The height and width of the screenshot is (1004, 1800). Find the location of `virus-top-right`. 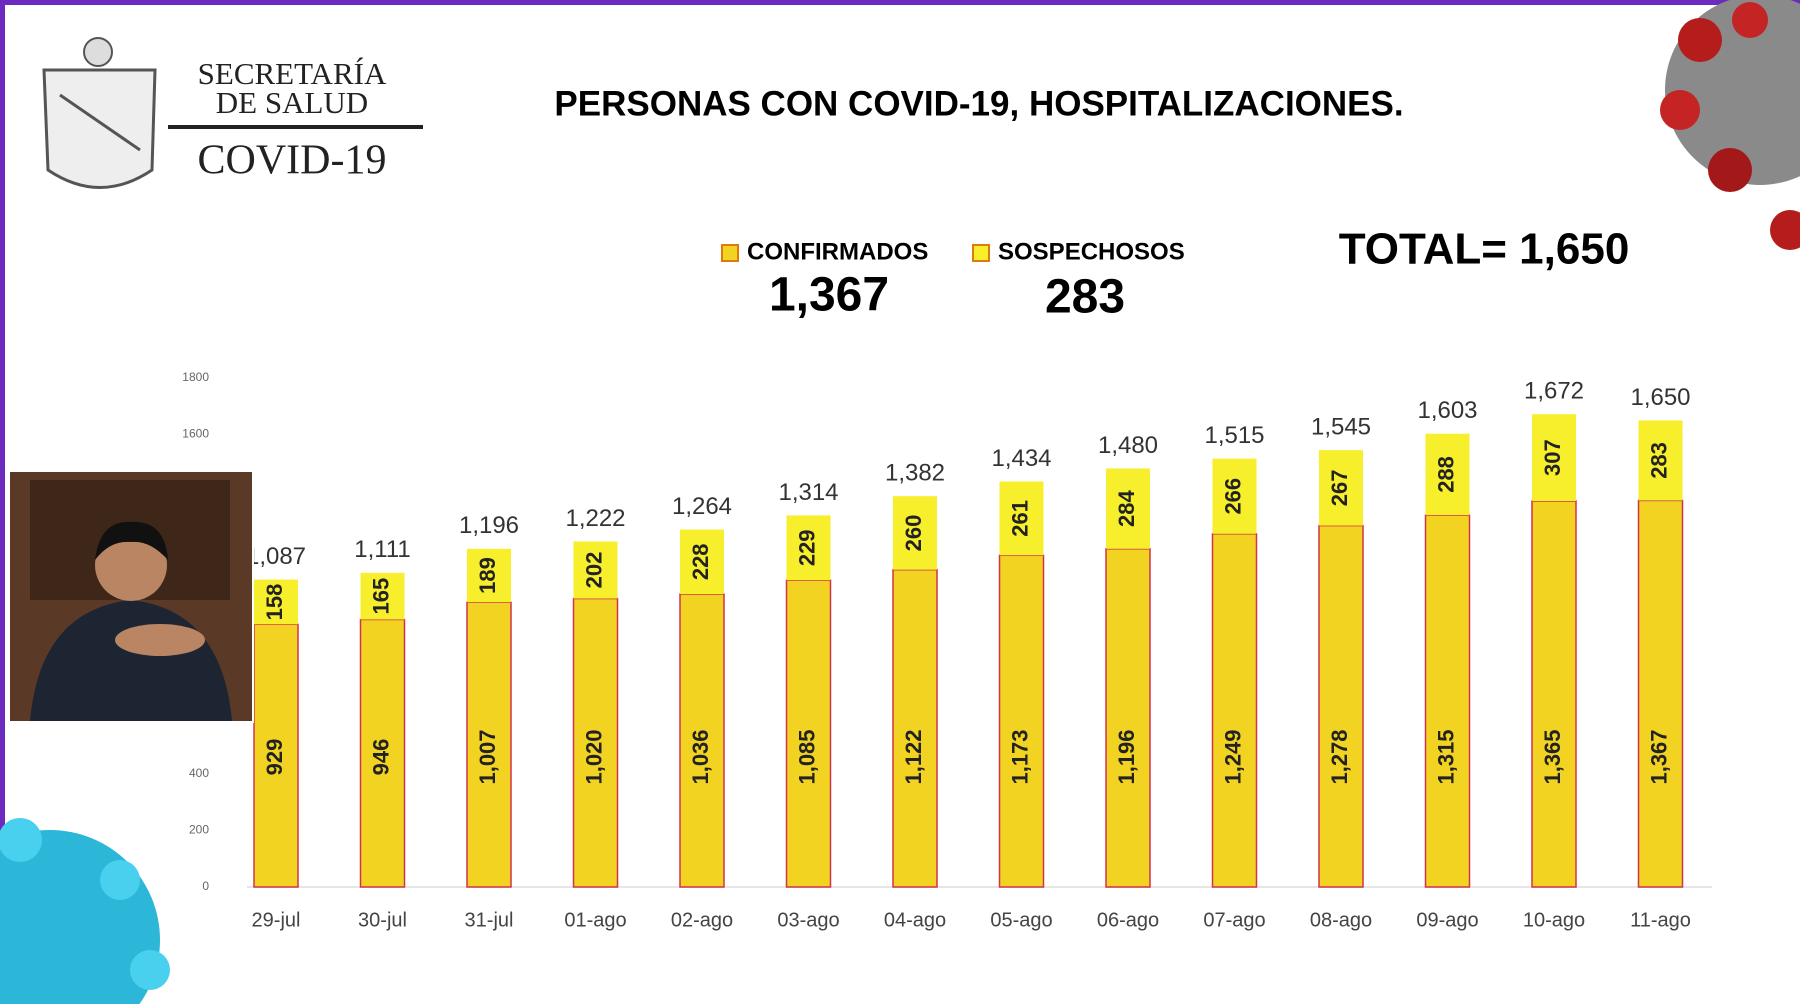

virus-top-right is located at coordinates (1730, 125).